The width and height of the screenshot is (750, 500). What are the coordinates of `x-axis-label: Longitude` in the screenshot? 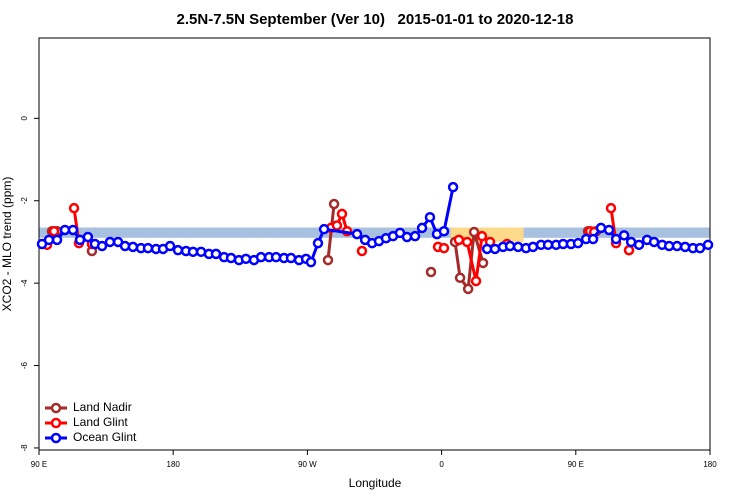 It's located at (375, 483).